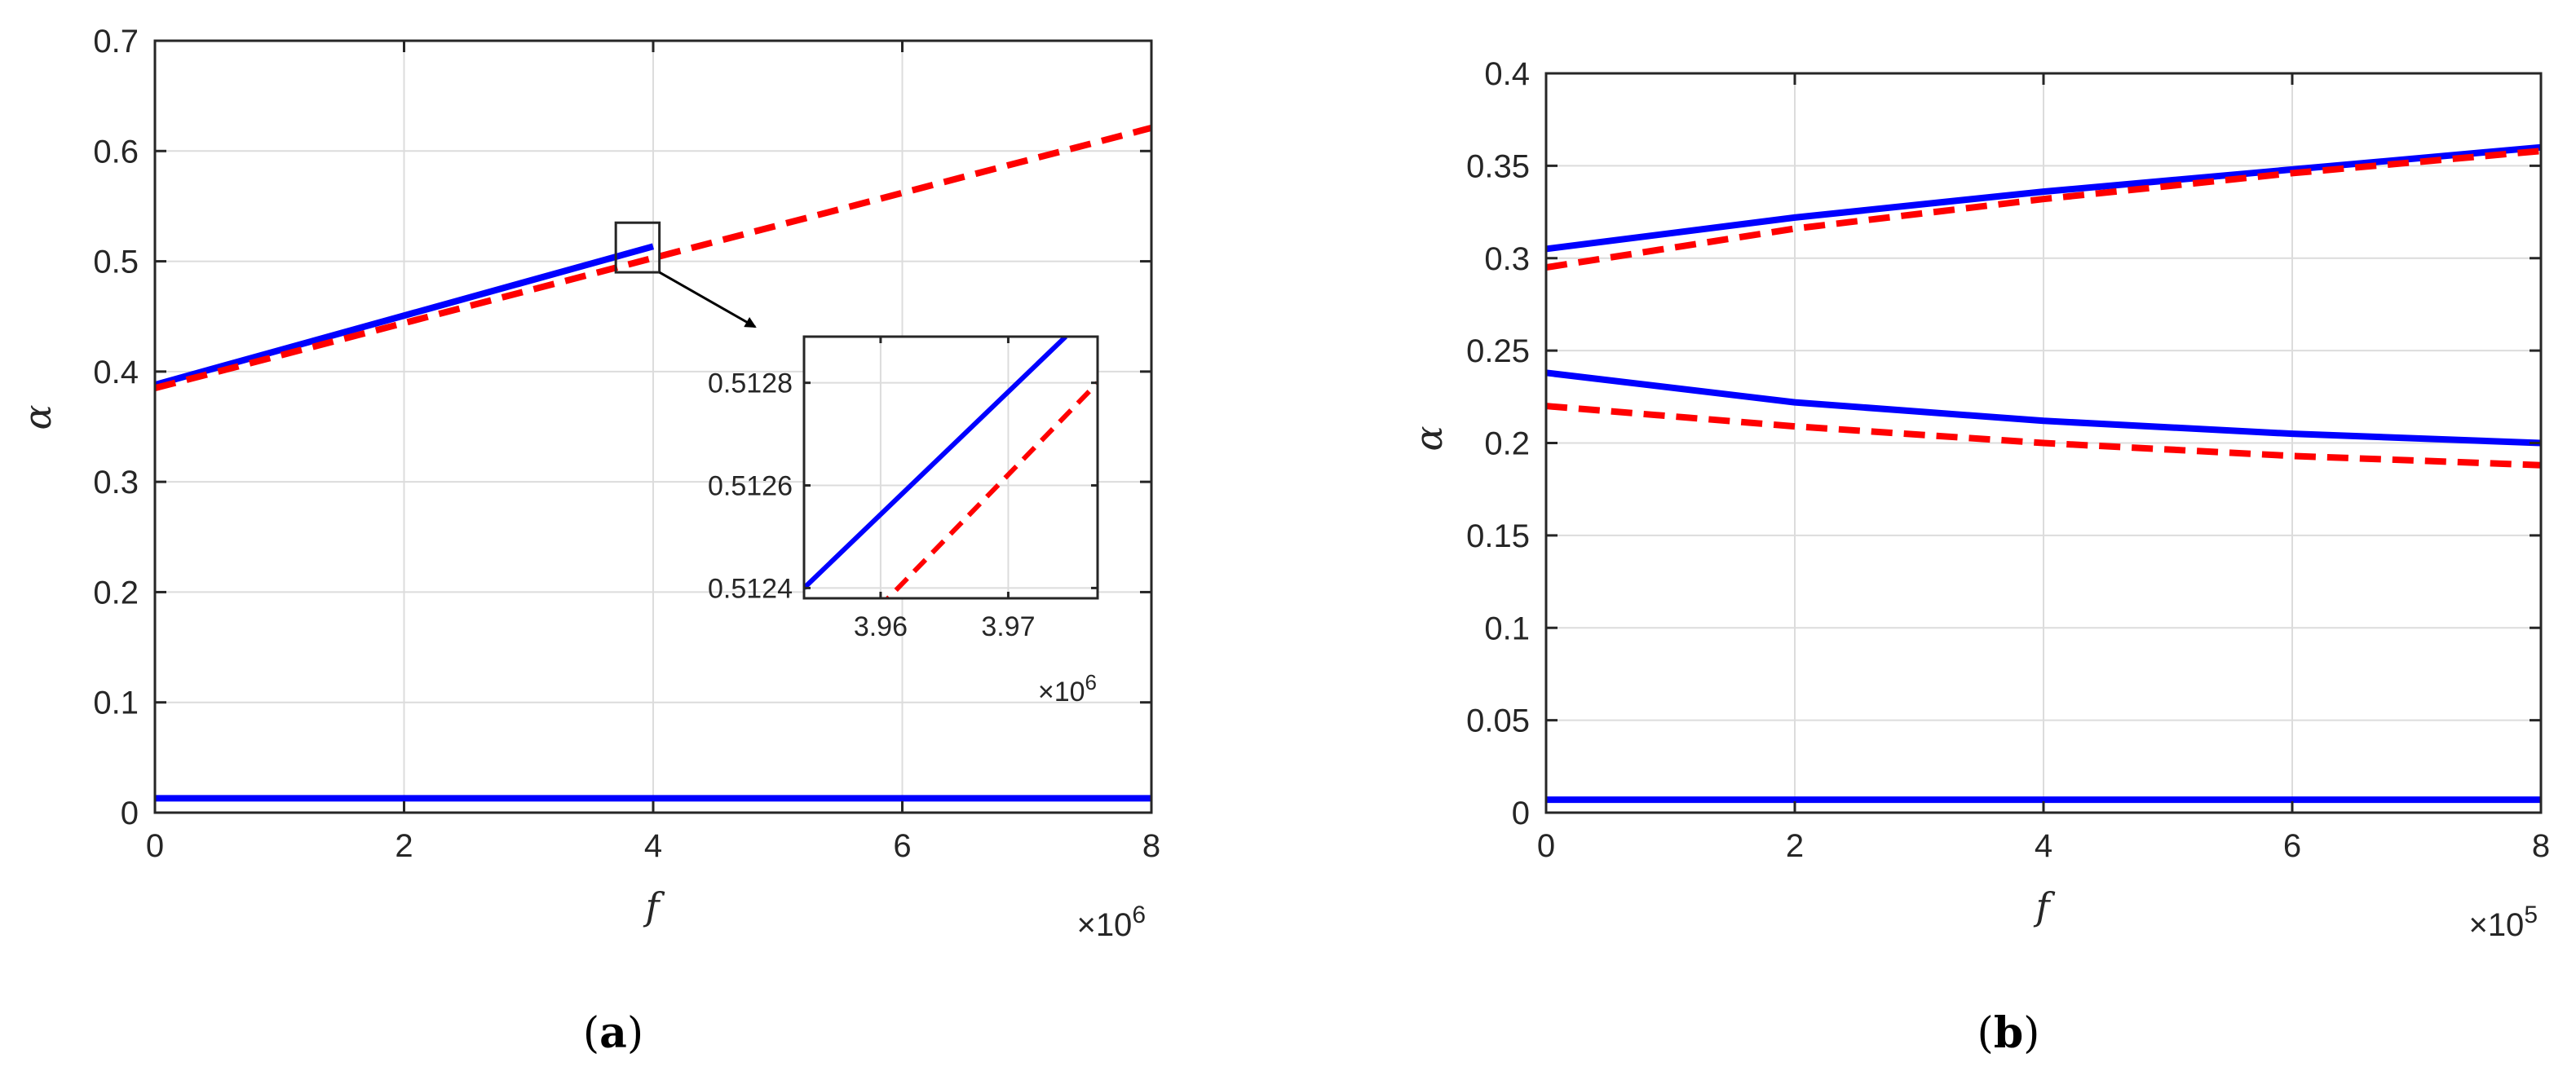  I want to click on chart-a-series-2-line, so click(653, 258).